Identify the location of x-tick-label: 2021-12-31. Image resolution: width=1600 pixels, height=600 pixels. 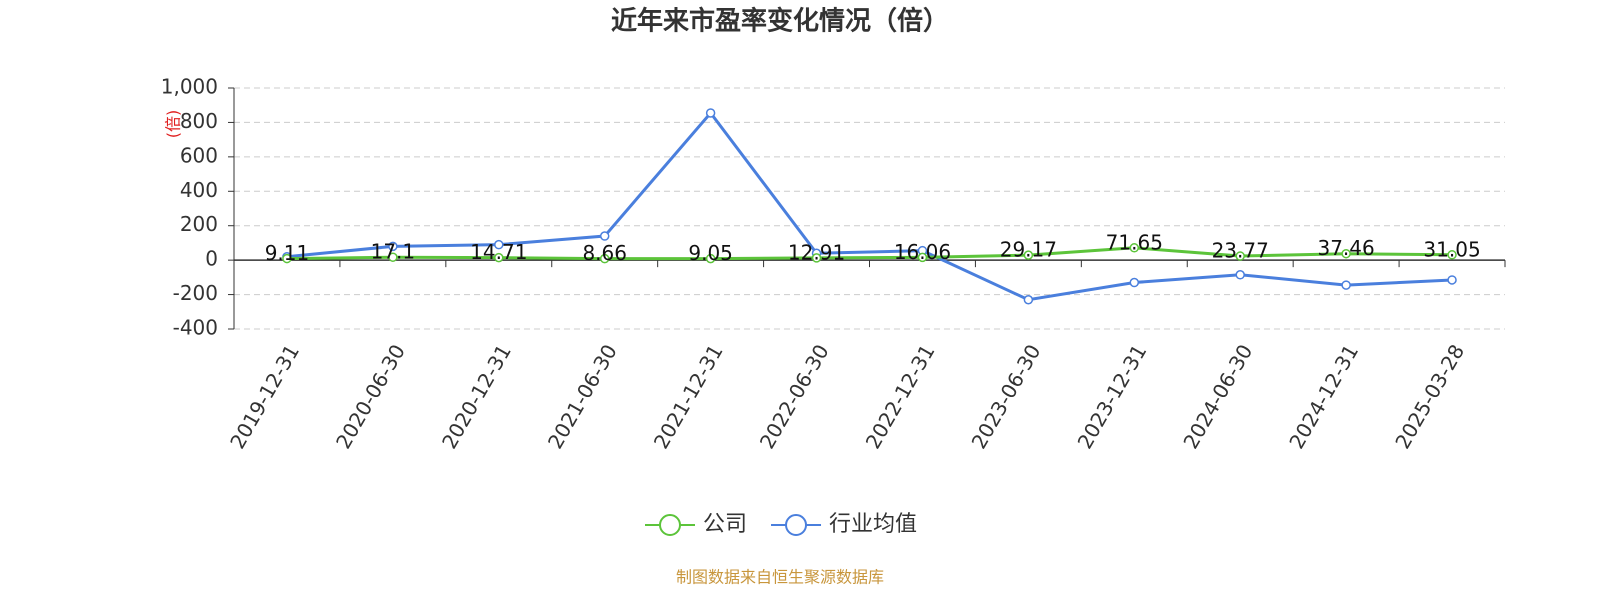
(688, 396).